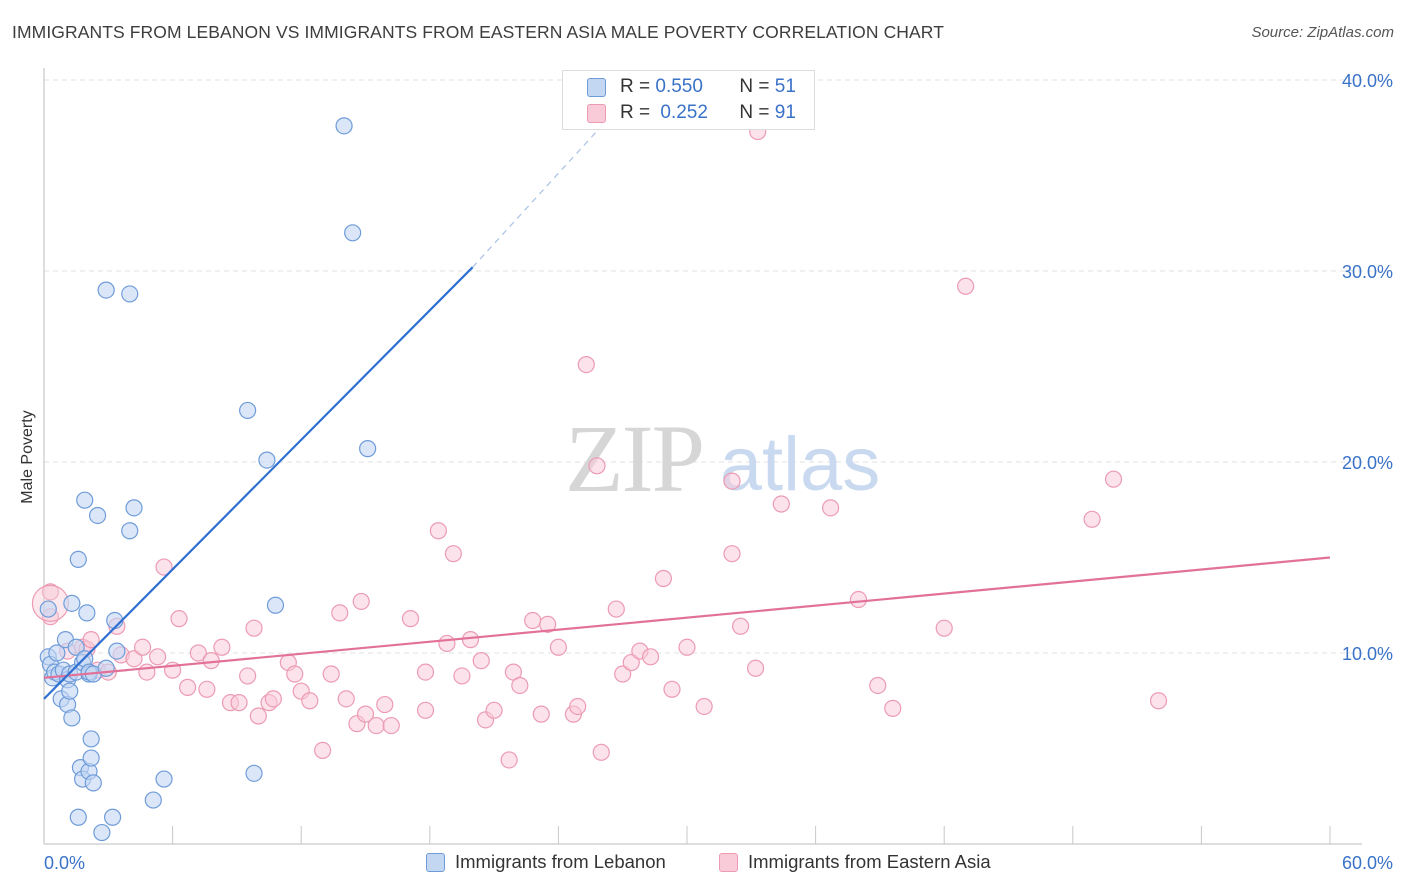 The height and width of the screenshot is (892, 1406). What do you see at coordinates (869, 861) in the screenshot?
I see `legend-label-eastern-asia: Immigrants from Eastern Asia` at bounding box center [869, 861].